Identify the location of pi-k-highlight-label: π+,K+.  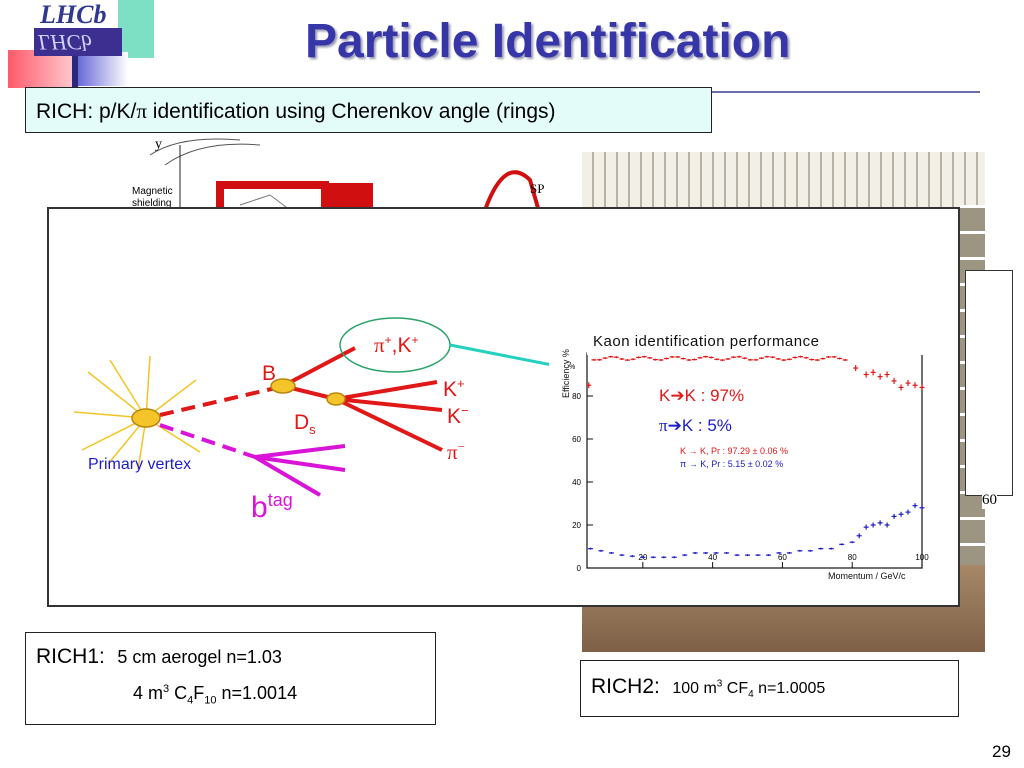
(396, 345).